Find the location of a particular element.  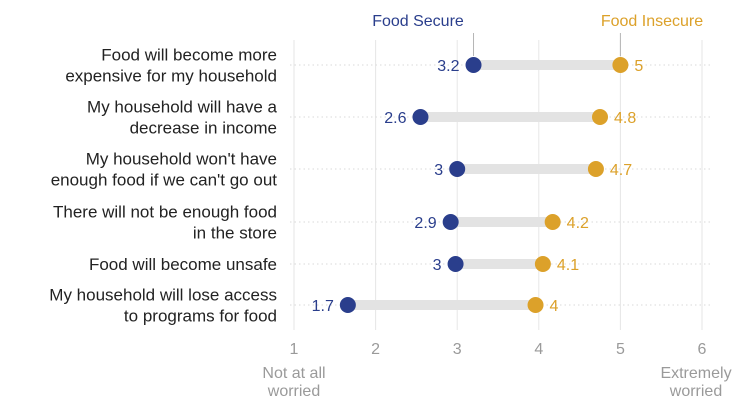

value-label-food-insecure: 4.2 is located at coordinates (578, 223).